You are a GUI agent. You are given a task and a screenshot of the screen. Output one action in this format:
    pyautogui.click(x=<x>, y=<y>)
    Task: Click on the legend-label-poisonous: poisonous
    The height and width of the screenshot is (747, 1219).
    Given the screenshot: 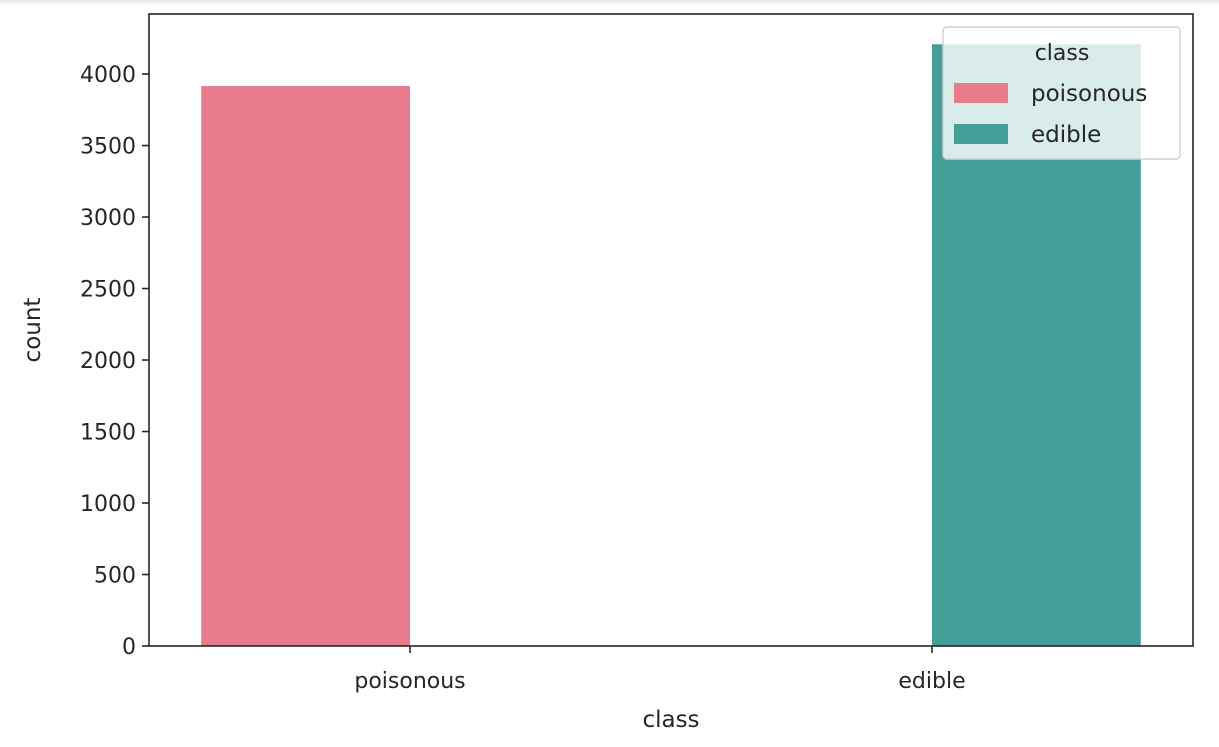 What is the action you would take?
    pyautogui.click(x=1089, y=94)
    